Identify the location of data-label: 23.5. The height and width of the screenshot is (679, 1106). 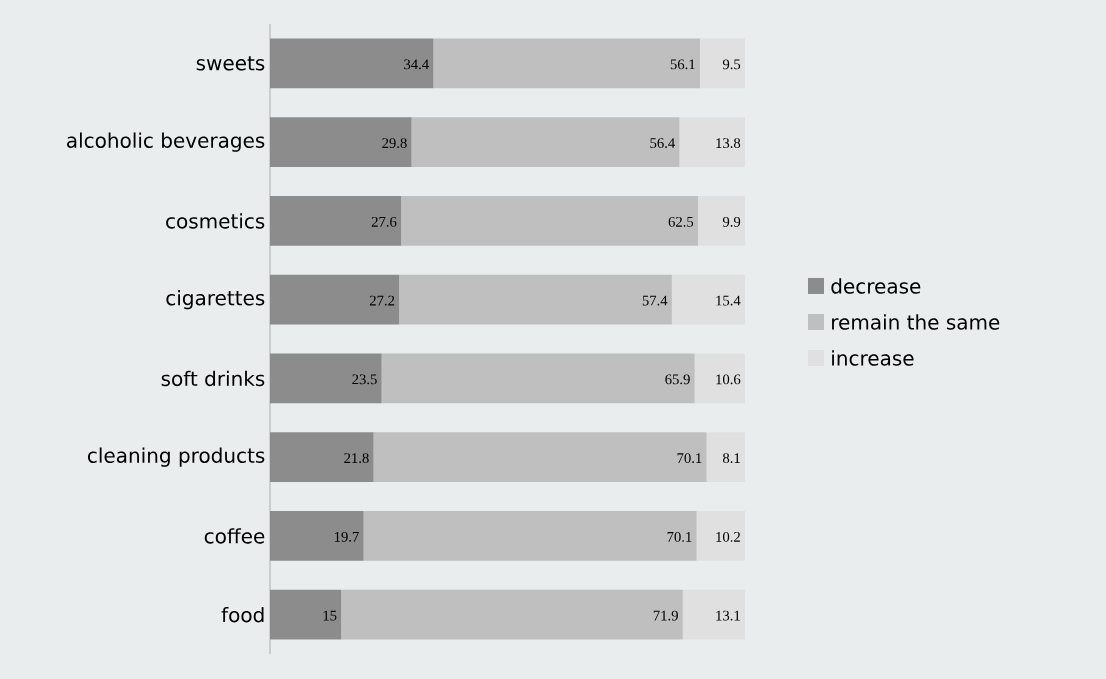
(364, 379).